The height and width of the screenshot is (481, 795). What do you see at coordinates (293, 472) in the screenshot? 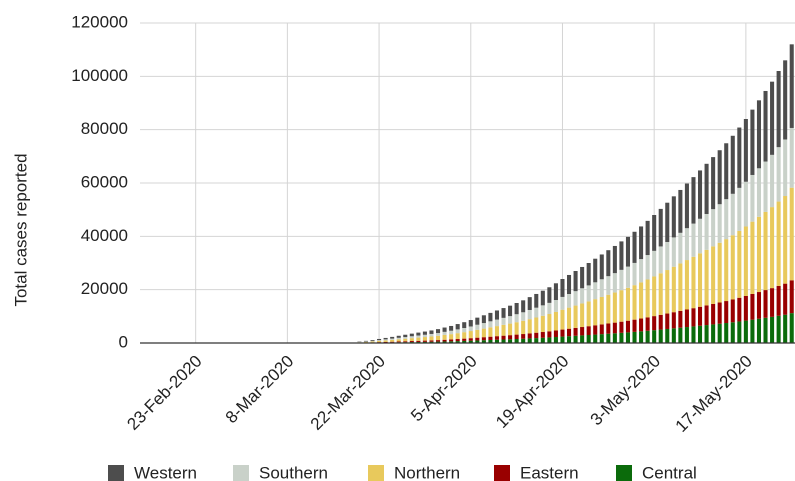
I see `legend-label: Southern` at bounding box center [293, 472].